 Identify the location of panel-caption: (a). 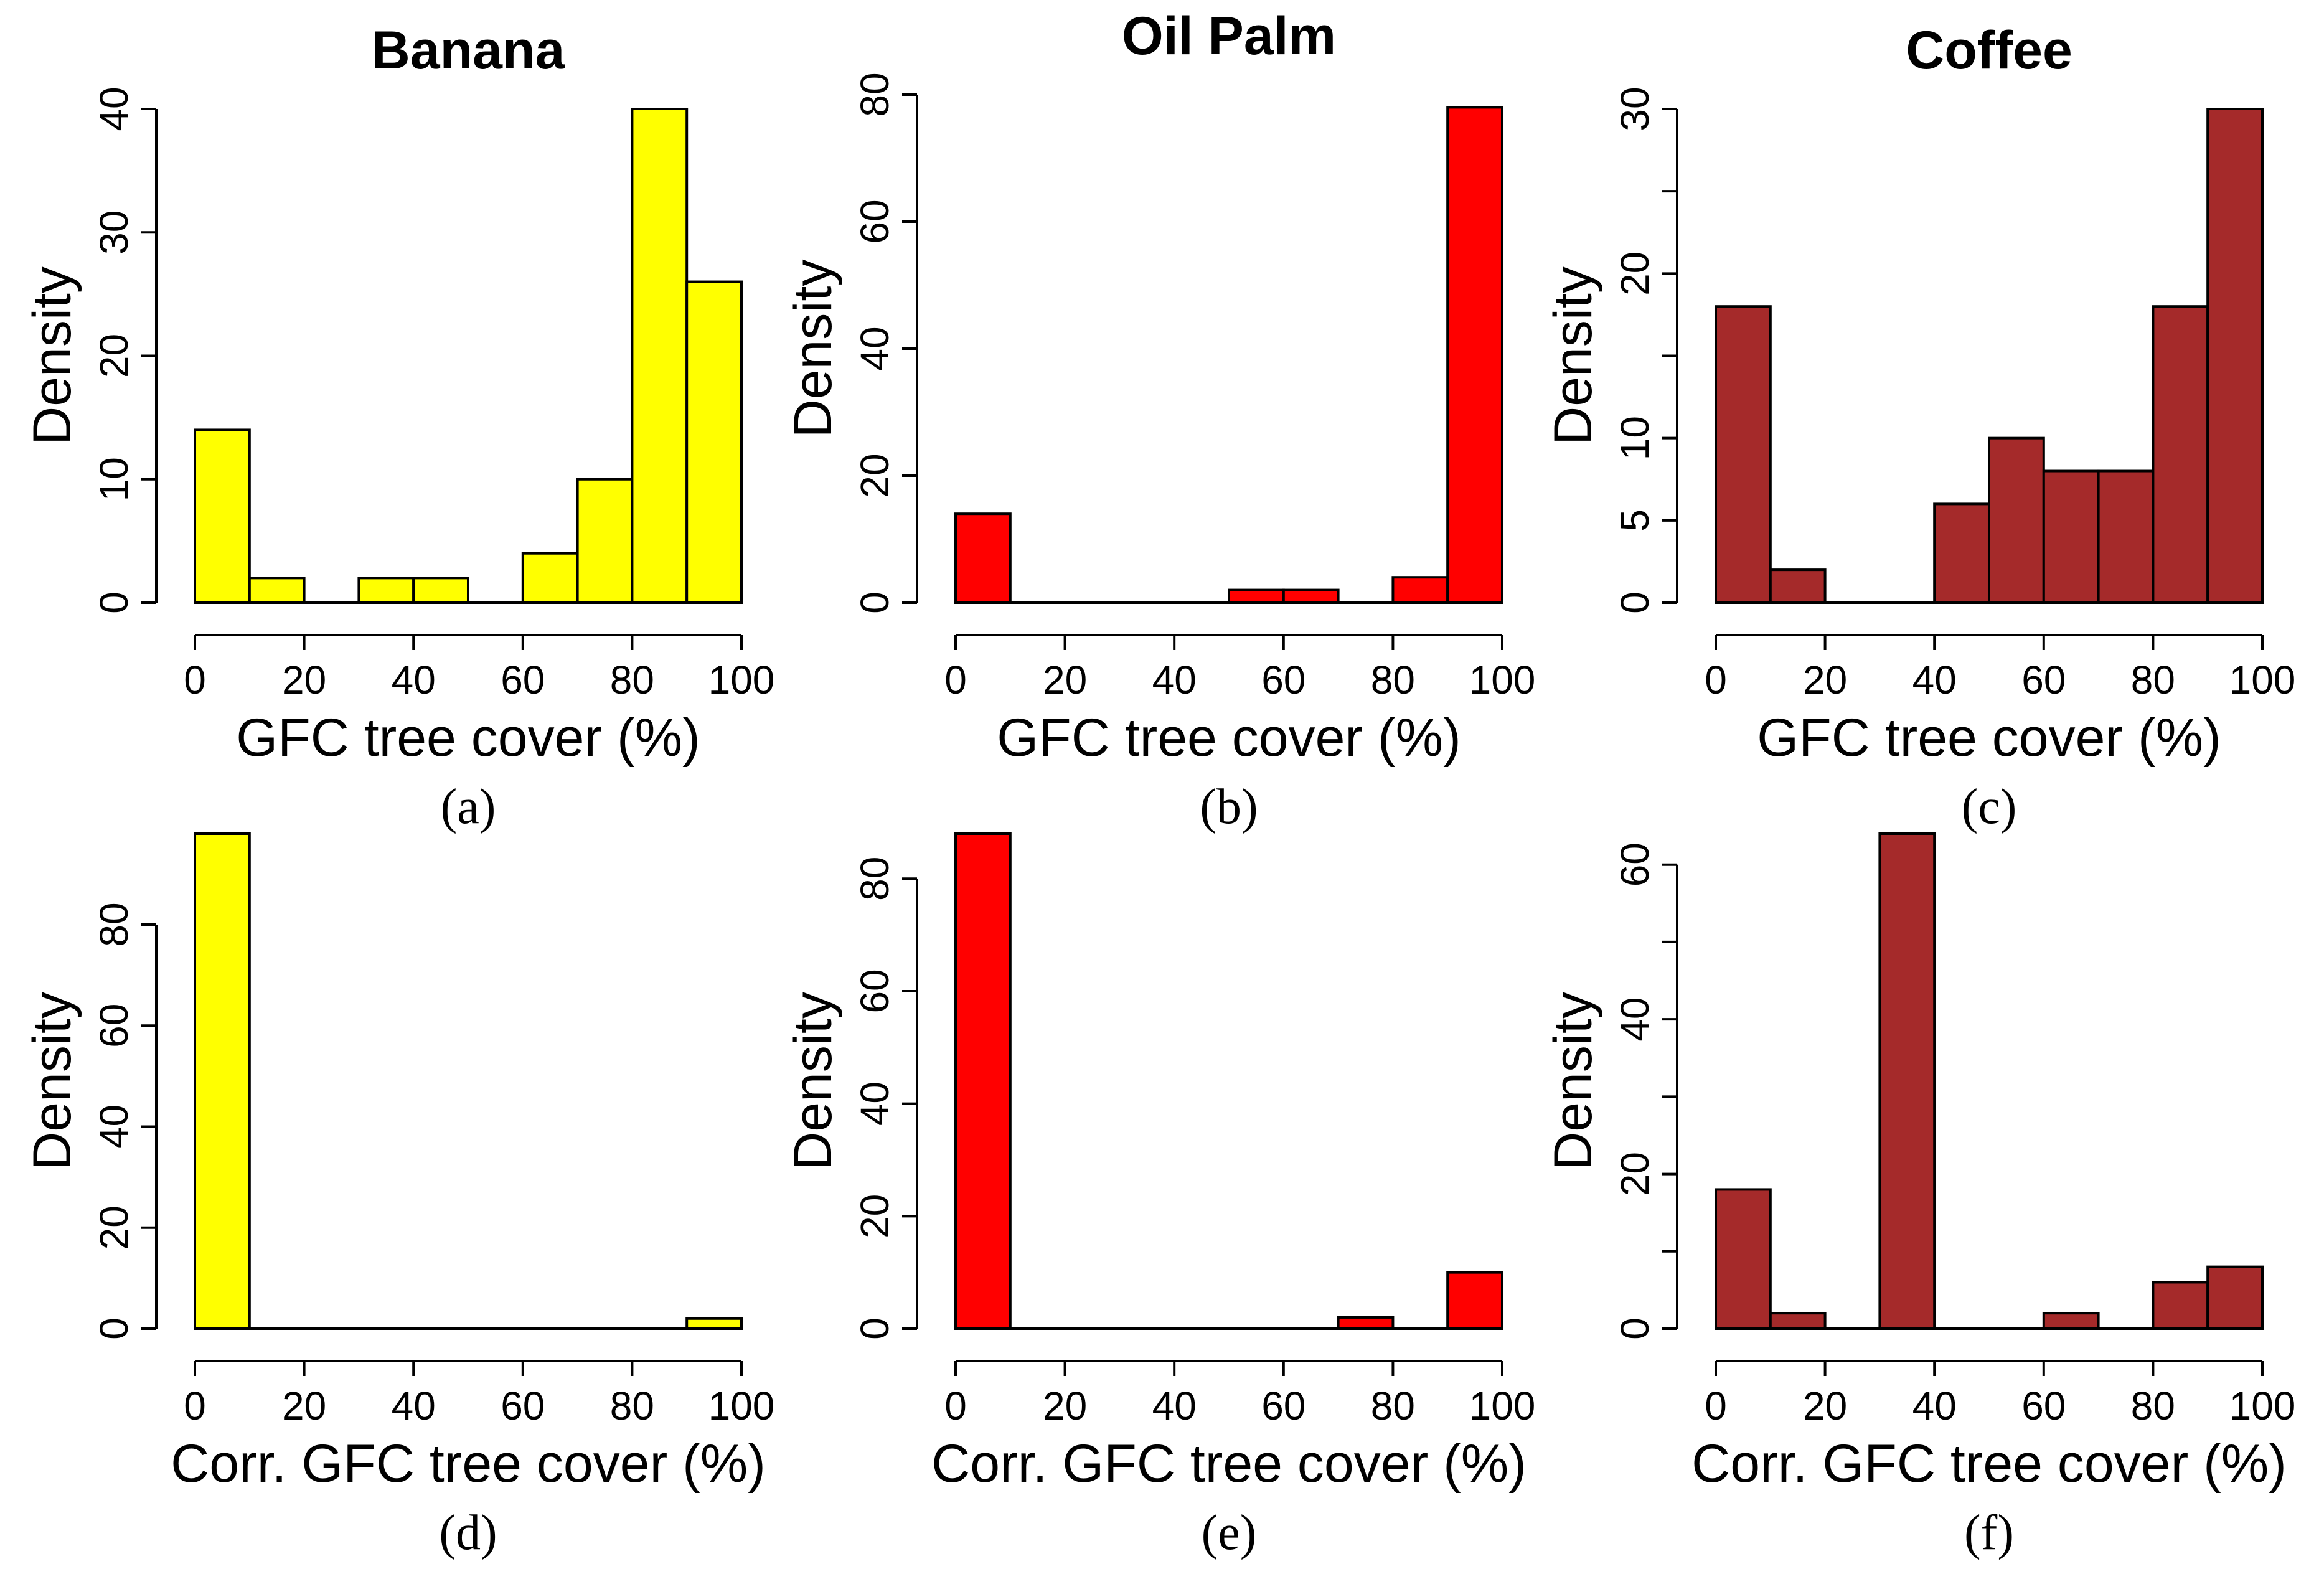
(468, 807).